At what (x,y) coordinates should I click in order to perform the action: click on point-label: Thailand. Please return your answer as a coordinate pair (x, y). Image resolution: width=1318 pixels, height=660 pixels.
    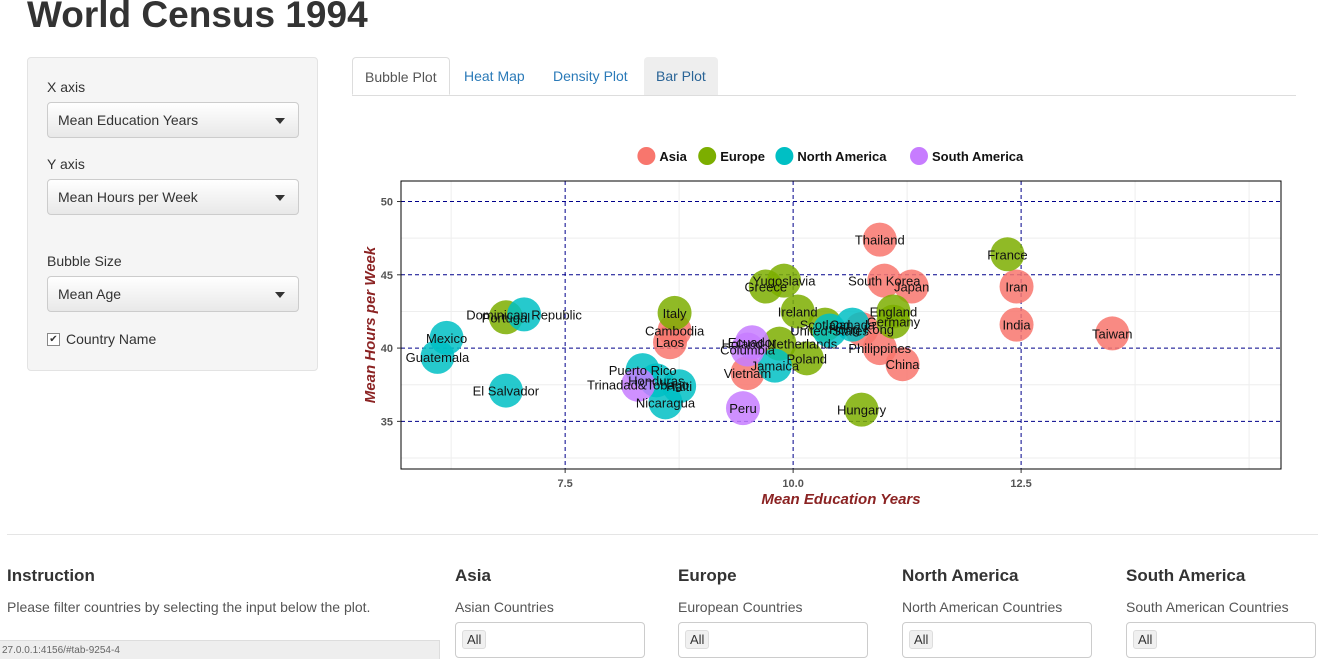
    Looking at the image, I should click on (880, 240).